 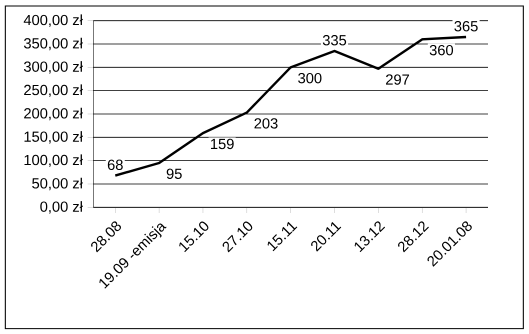 I want to click on y-tick-label: 100,00 zł, so click(x=53, y=160).